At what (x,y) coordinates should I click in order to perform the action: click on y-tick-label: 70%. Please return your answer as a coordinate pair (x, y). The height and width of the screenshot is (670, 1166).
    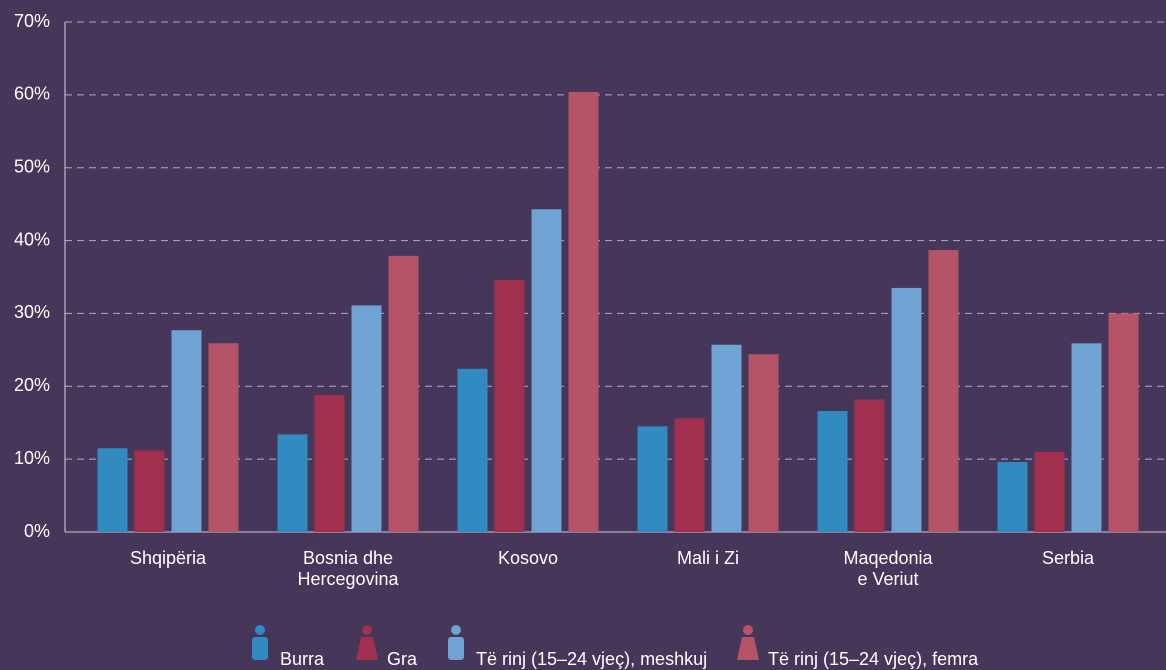
    Looking at the image, I should click on (32, 21).